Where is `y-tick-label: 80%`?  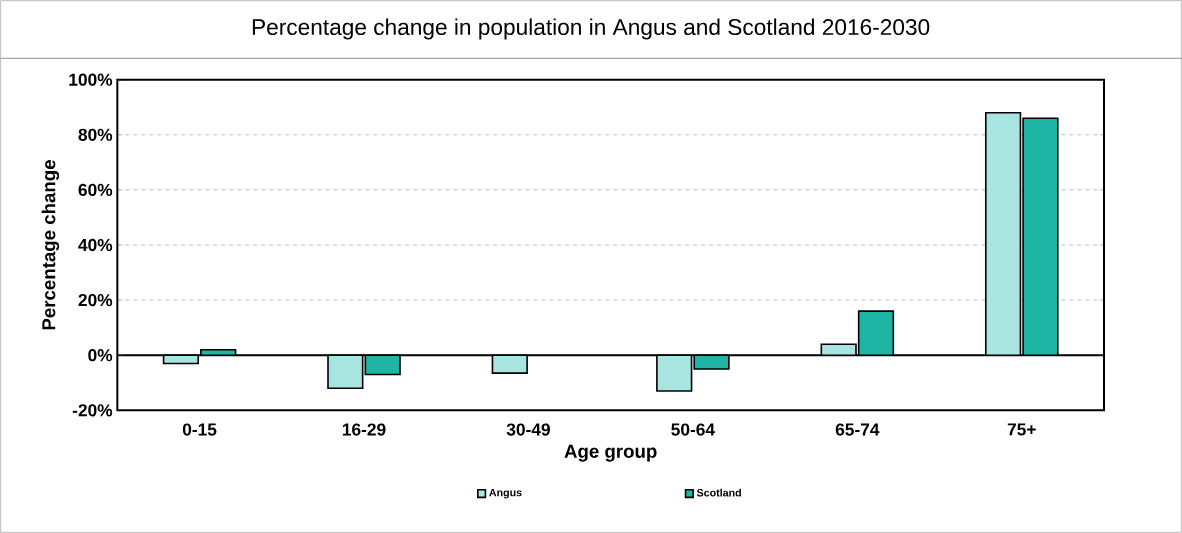 y-tick-label: 80% is located at coordinates (95, 134).